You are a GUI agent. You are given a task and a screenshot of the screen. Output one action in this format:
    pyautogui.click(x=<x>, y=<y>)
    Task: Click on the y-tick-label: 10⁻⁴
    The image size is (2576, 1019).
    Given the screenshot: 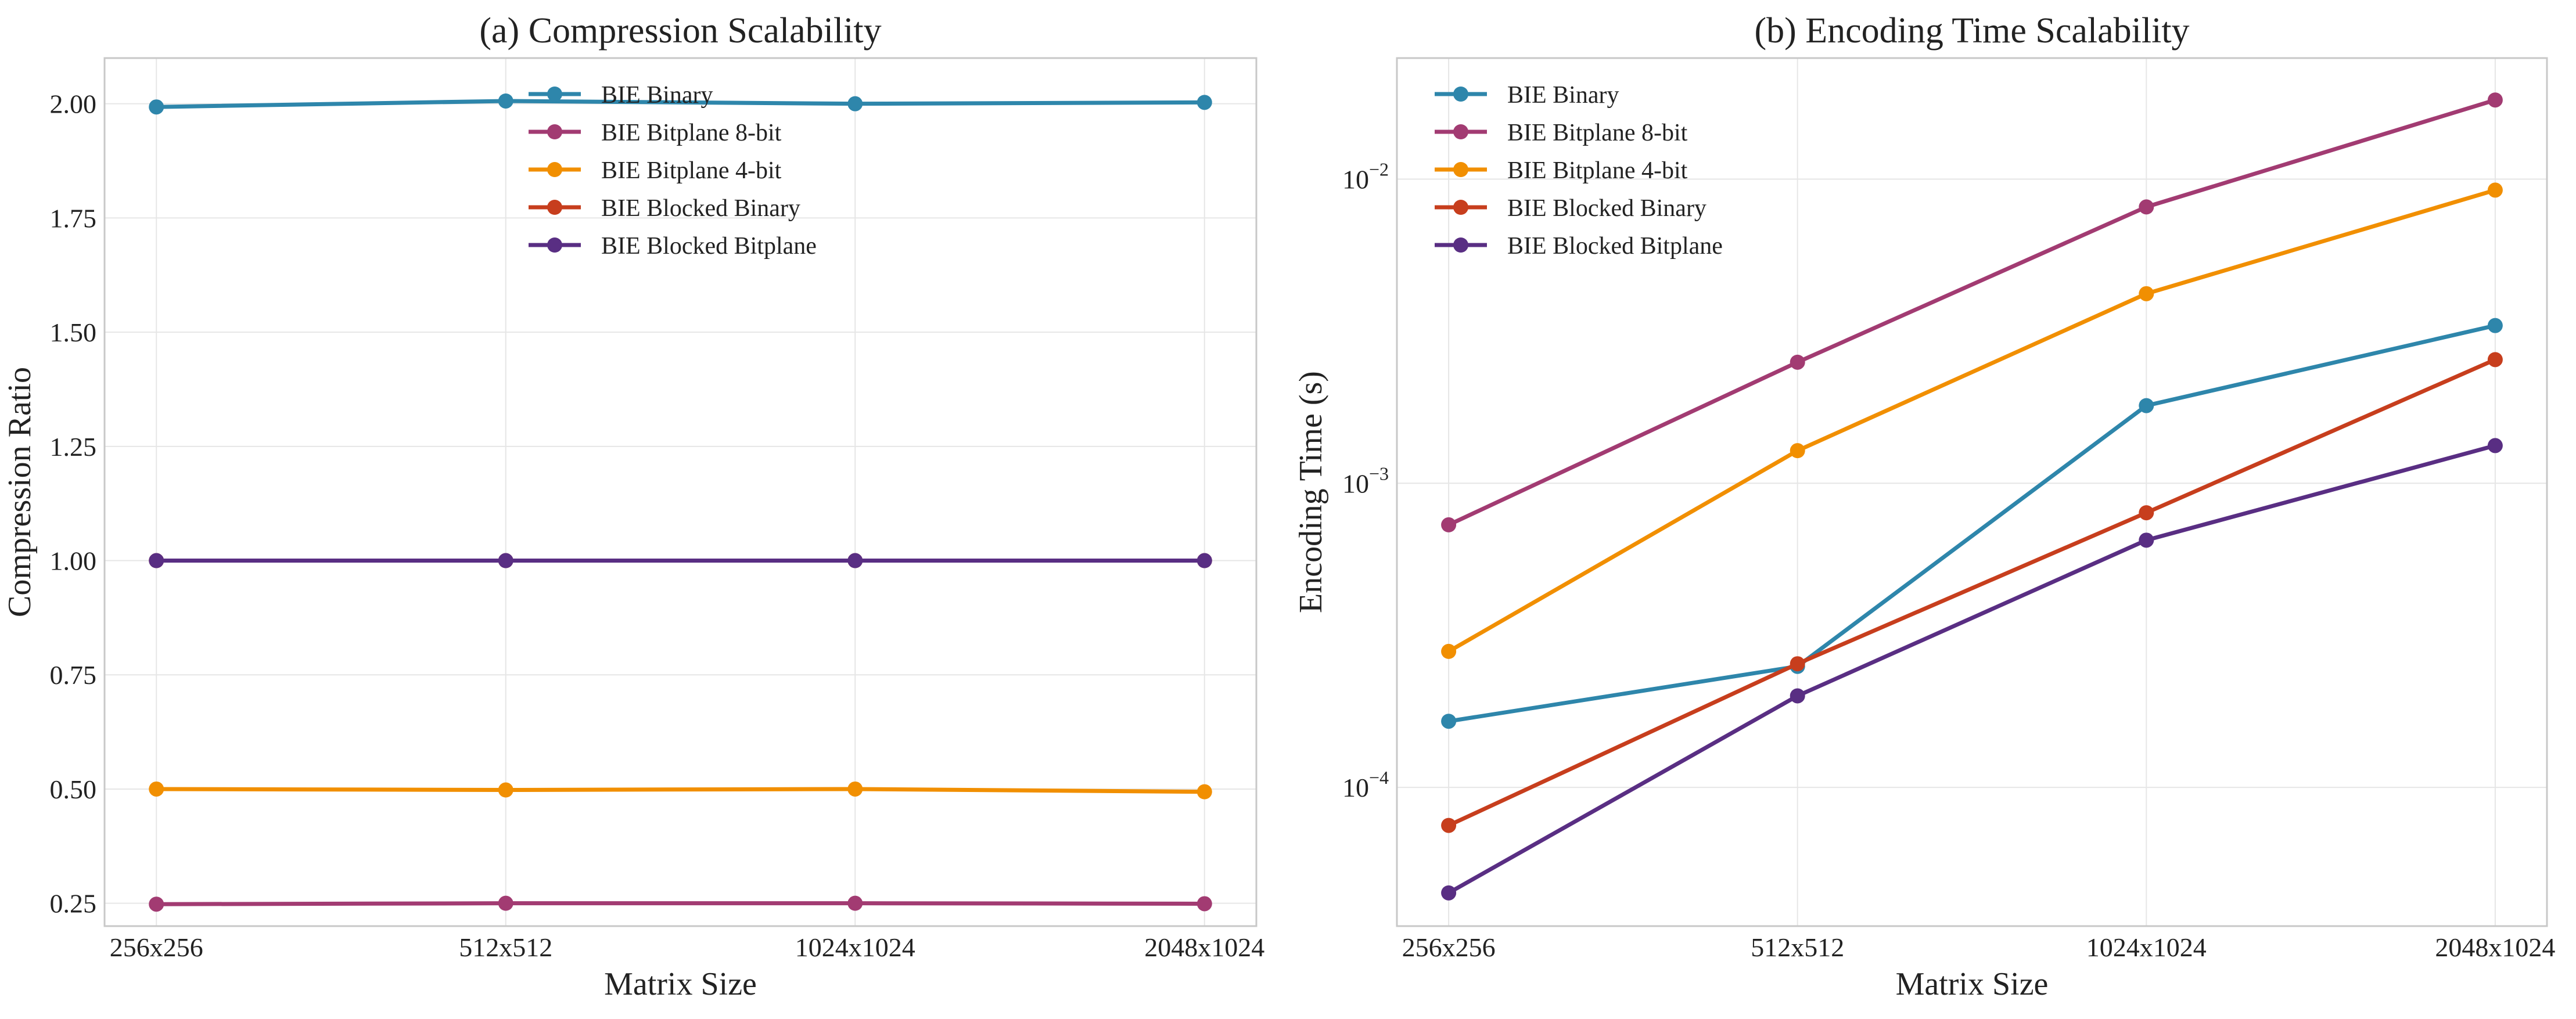 What is the action you would take?
    pyautogui.click(x=1365, y=784)
    